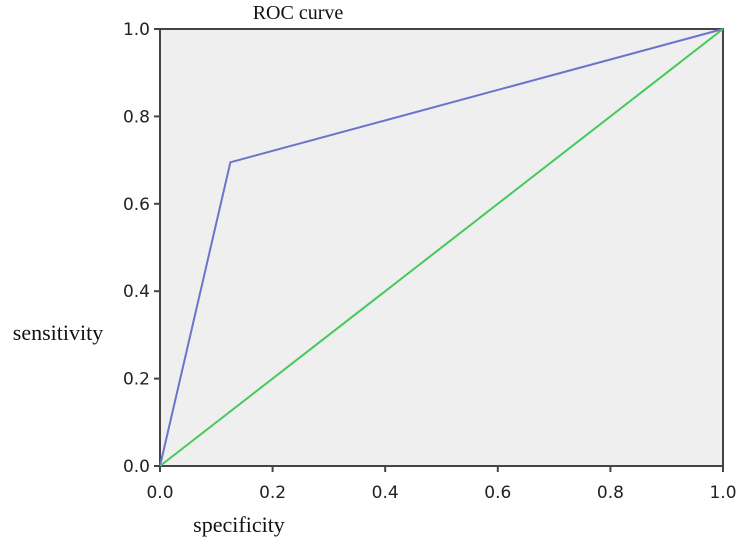 This screenshot has width=744, height=542. Describe the element at coordinates (272, 493) in the screenshot. I see `x-tick-label: 0.2` at that location.